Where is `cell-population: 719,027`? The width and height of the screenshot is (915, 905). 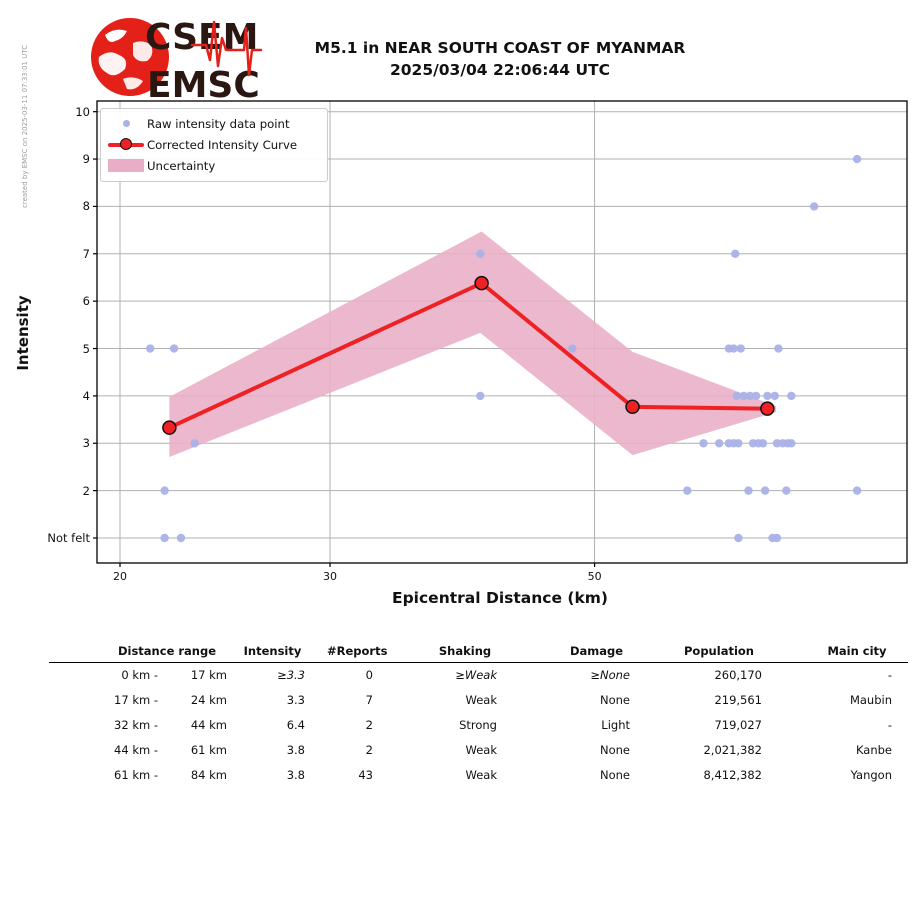
cell-population: 719,027 is located at coordinates (738, 725).